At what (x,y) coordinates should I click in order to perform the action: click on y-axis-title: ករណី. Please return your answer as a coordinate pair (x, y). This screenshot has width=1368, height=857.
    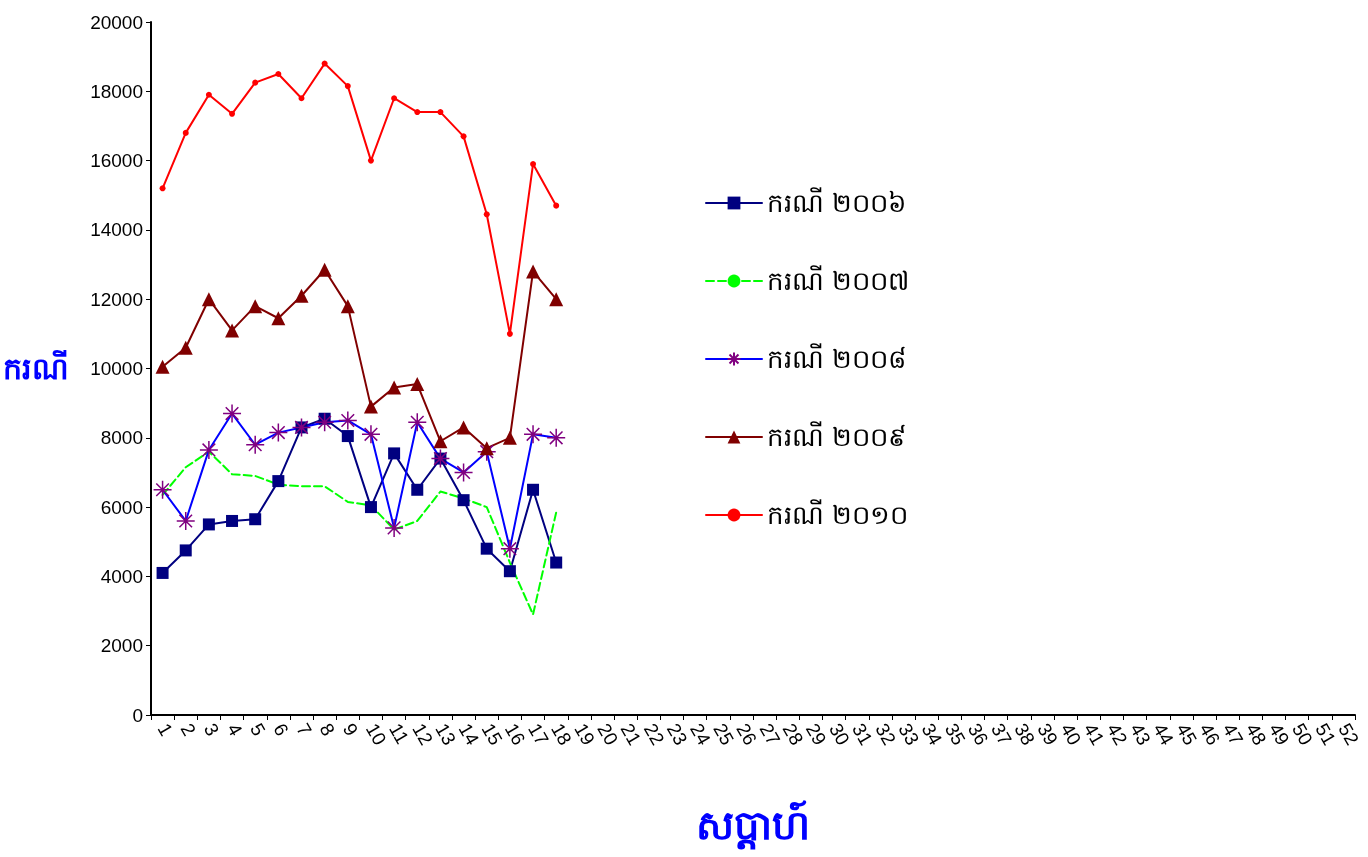
    Looking at the image, I should click on (36, 367).